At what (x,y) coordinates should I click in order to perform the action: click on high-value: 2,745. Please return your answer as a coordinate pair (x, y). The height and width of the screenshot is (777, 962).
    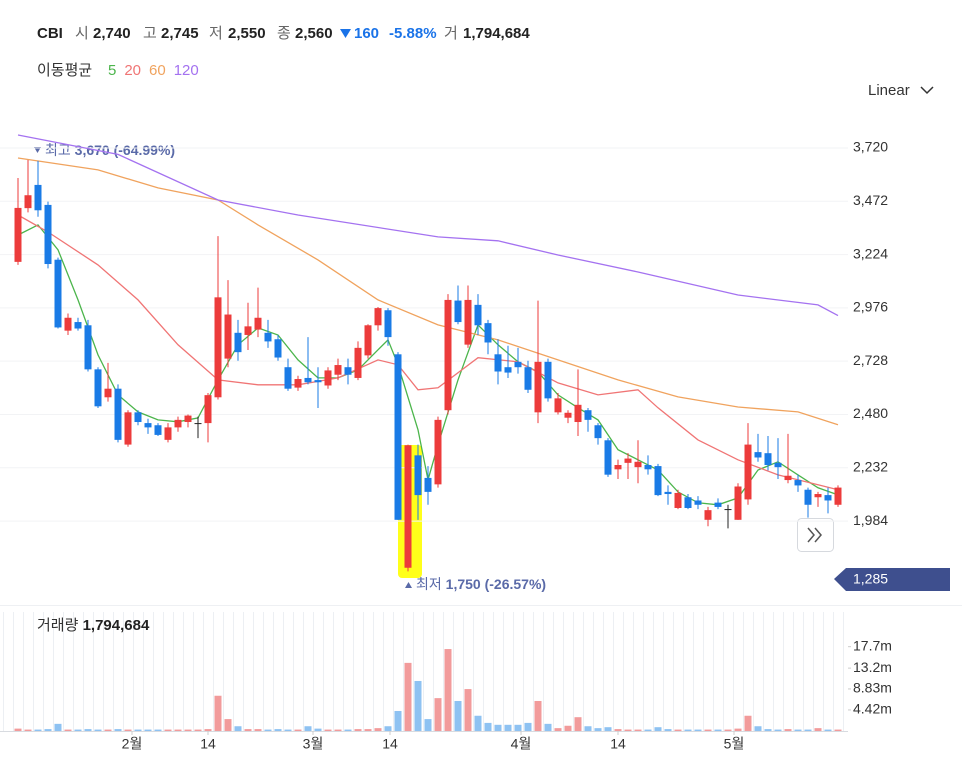
    Looking at the image, I should click on (180, 33).